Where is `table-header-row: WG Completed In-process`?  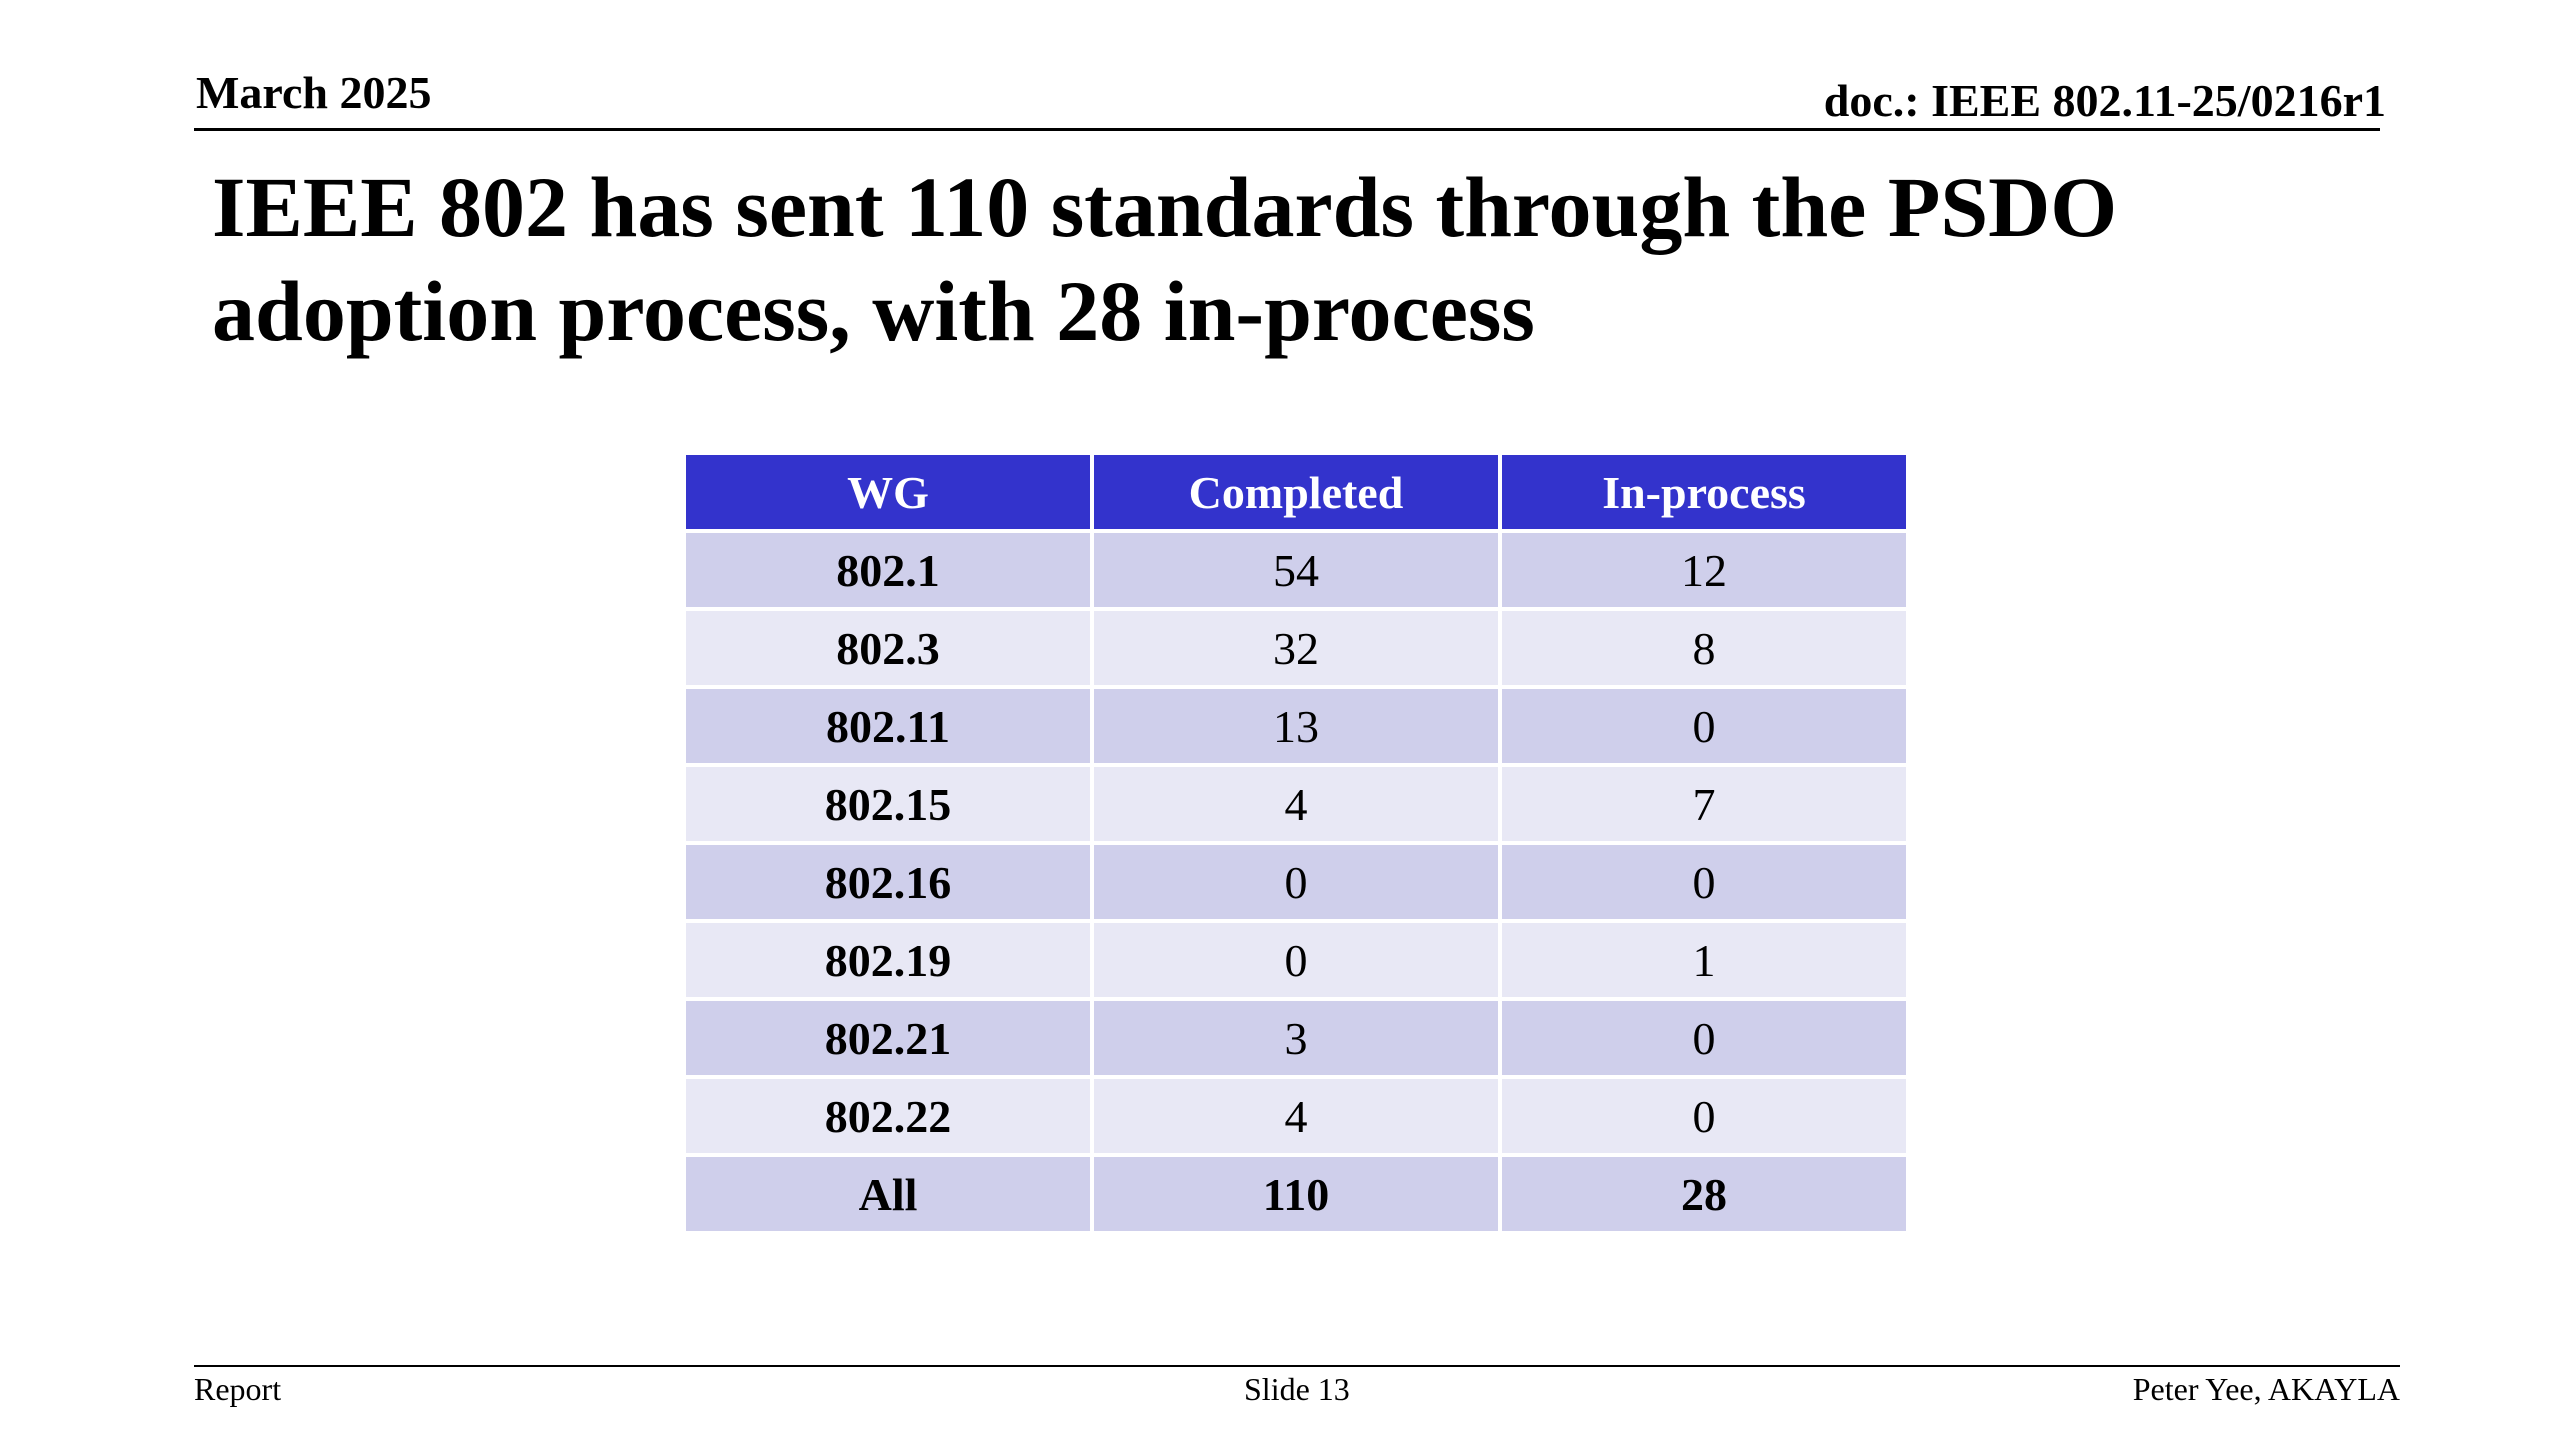
table-header-row: WG Completed In-process is located at coordinates (1296, 494).